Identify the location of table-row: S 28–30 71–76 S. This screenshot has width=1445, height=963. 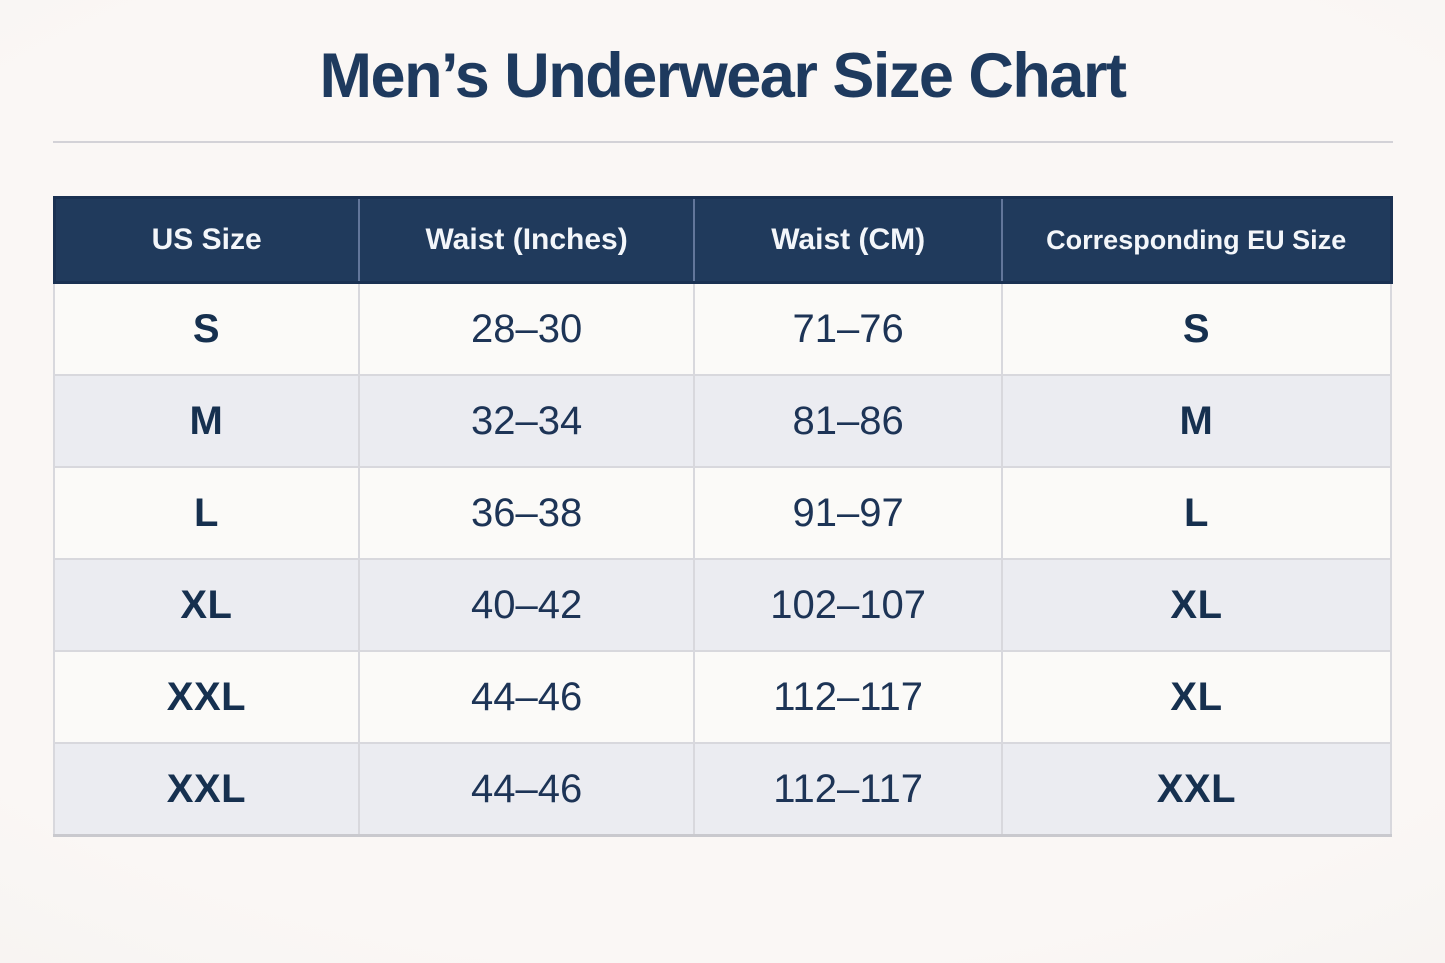
(723, 329).